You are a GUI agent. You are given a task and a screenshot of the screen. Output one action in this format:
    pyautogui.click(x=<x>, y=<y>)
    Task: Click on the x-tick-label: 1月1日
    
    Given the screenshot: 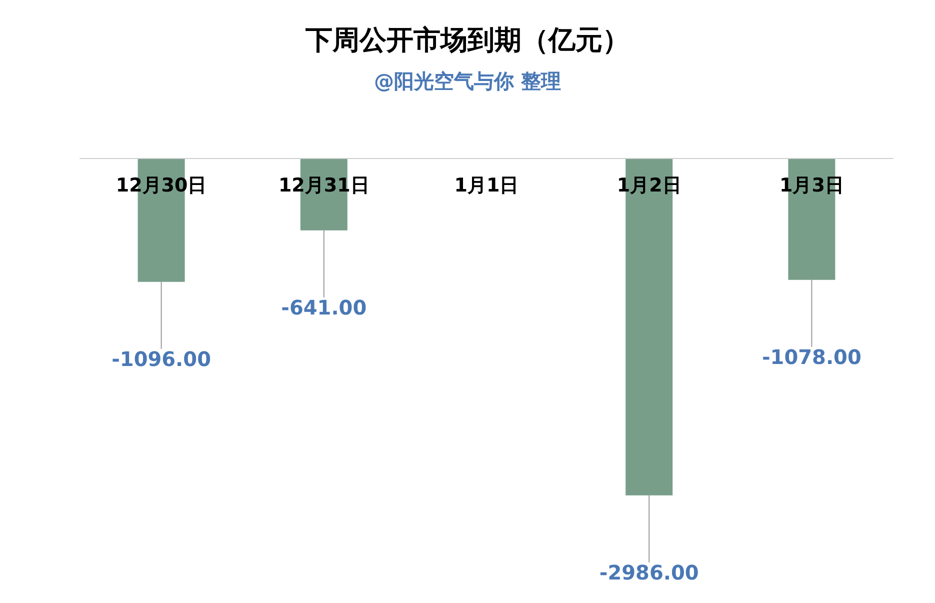 What is the action you would take?
    pyautogui.click(x=486, y=185)
    